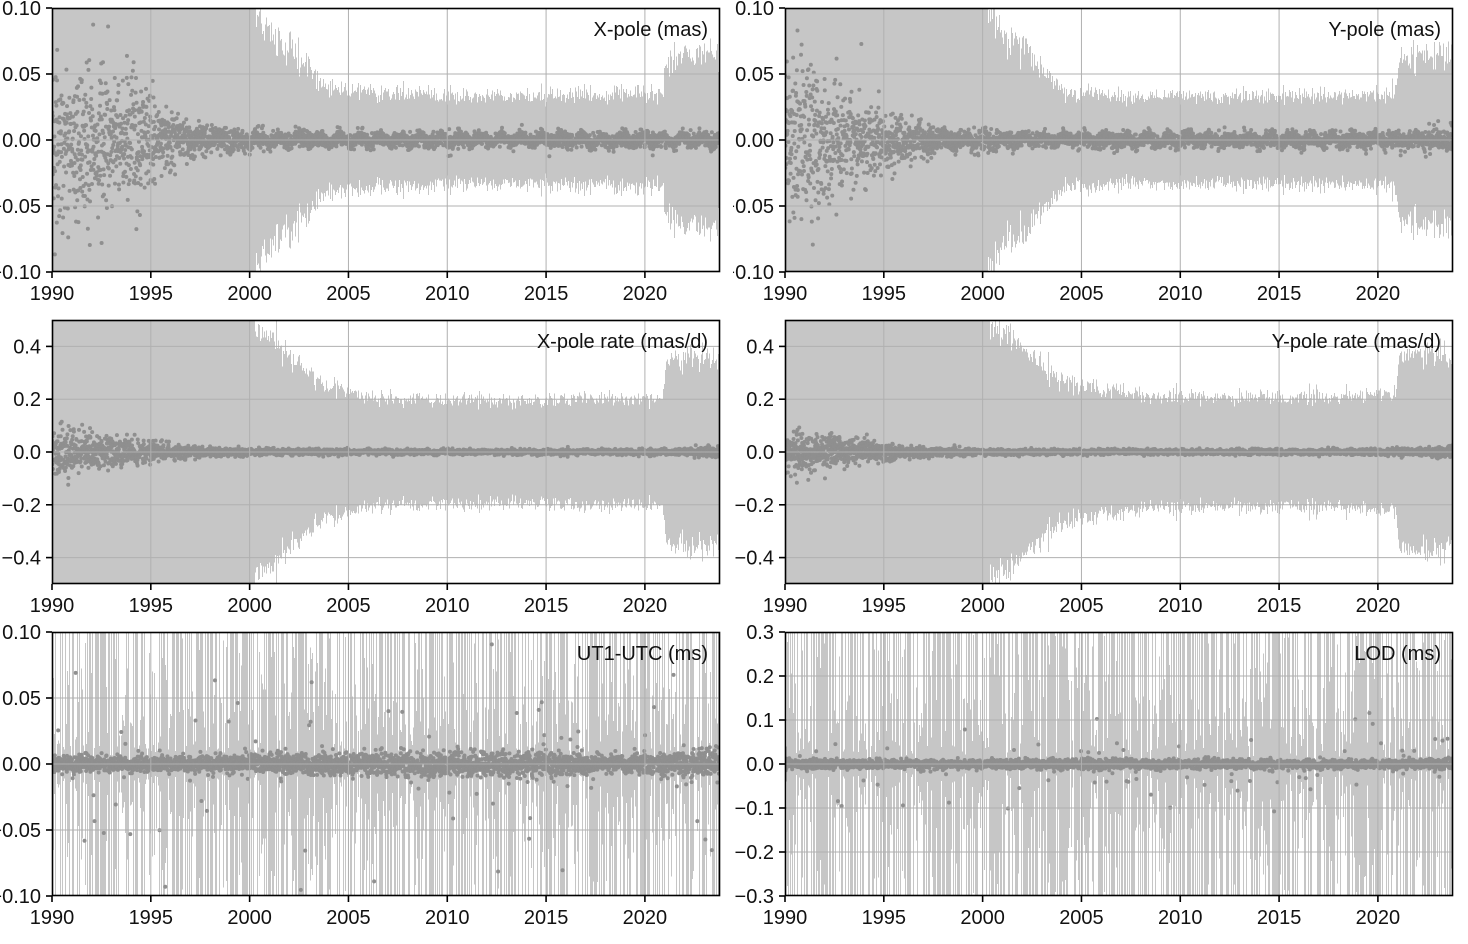 This screenshot has height=944, width=1468. I want to click on ytick-label: 0.1, so click(760, 721).